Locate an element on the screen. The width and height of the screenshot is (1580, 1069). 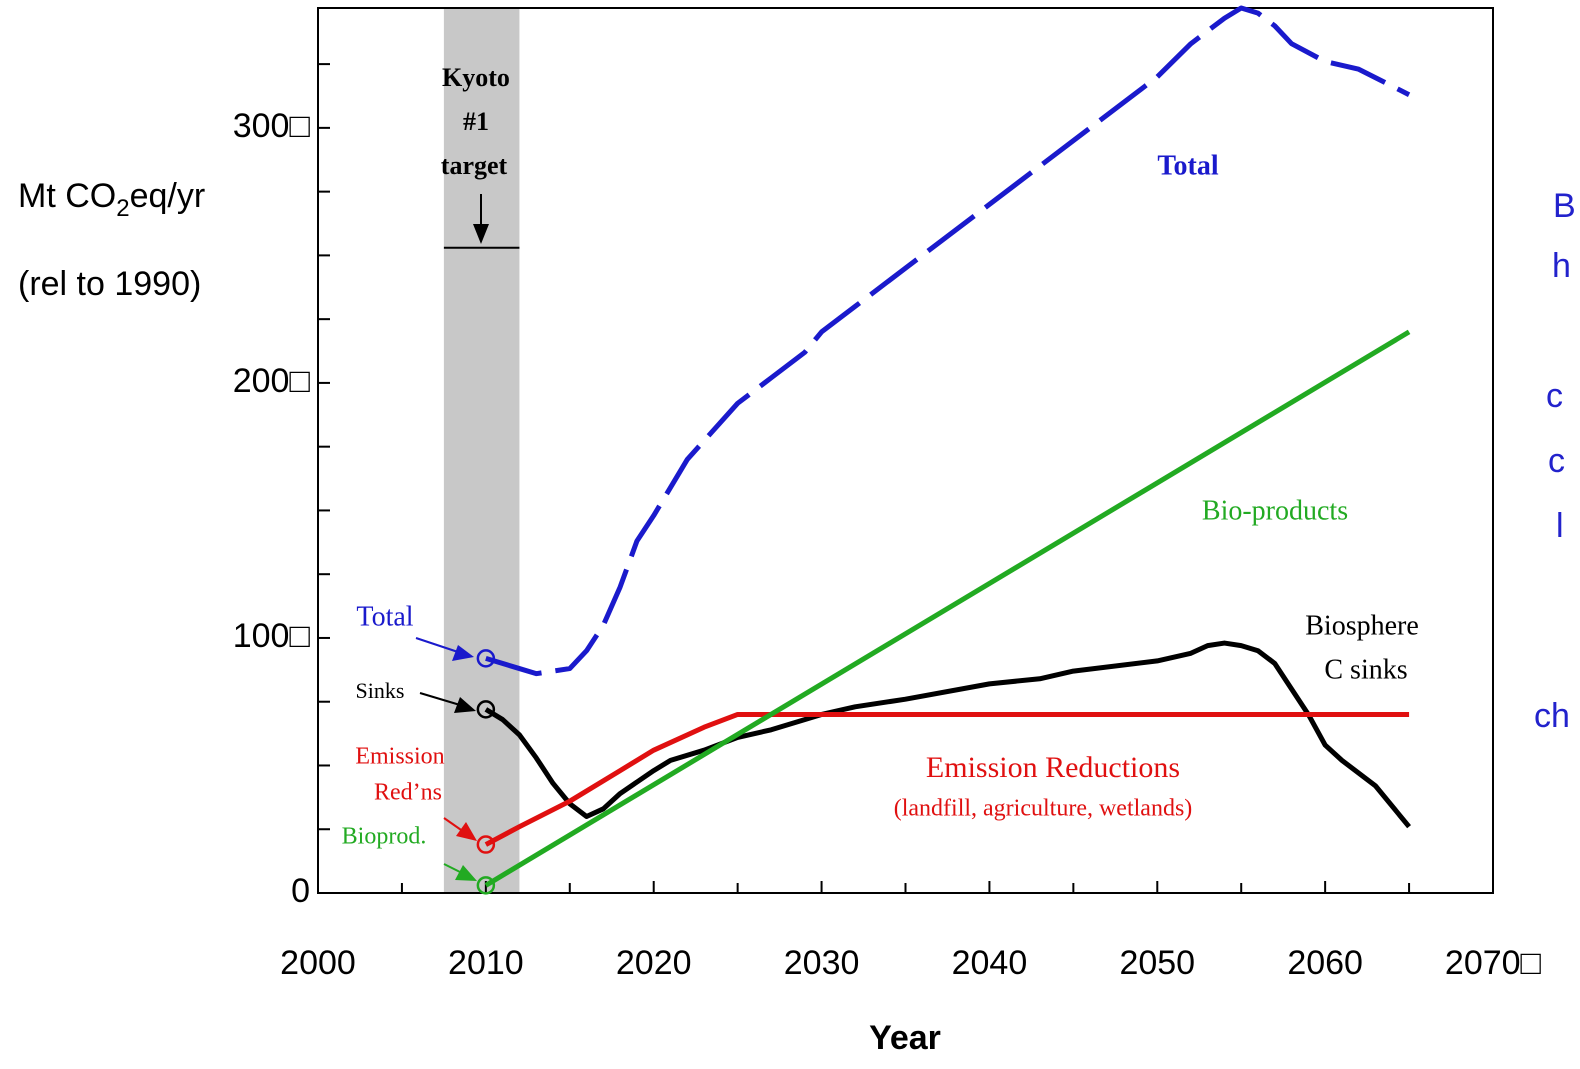
y-label-sub: 2 is located at coordinates (122, 208).